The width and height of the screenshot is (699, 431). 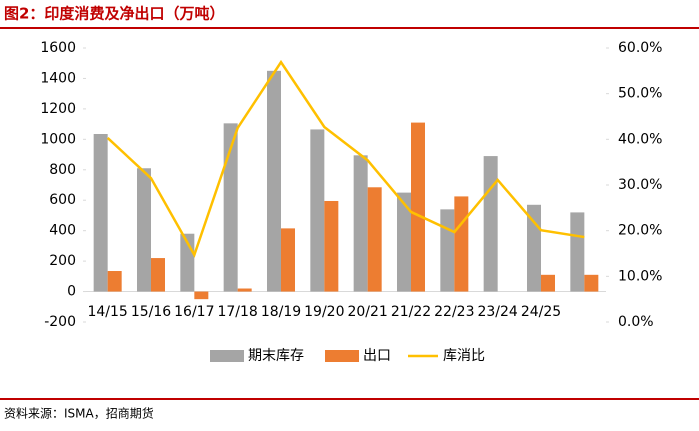 I want to click on x-tick-label: 15/16, so click(x=151, y=312).